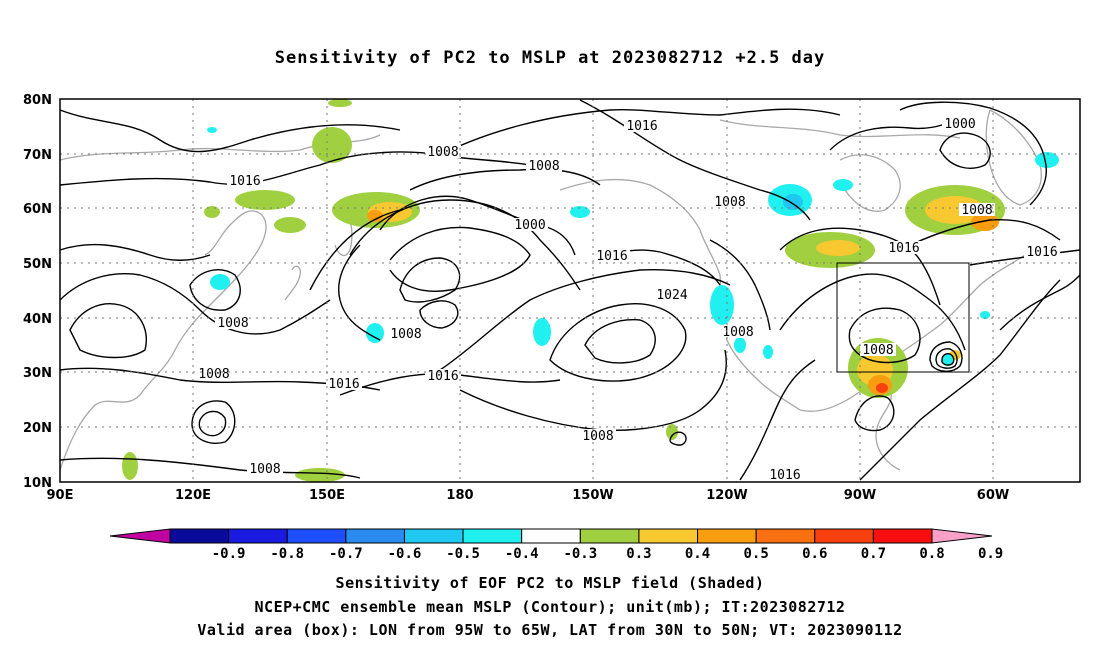  Describe the element at coordinates (1013, 157) in the screenshot. I see `coastline-greenland` at that location.